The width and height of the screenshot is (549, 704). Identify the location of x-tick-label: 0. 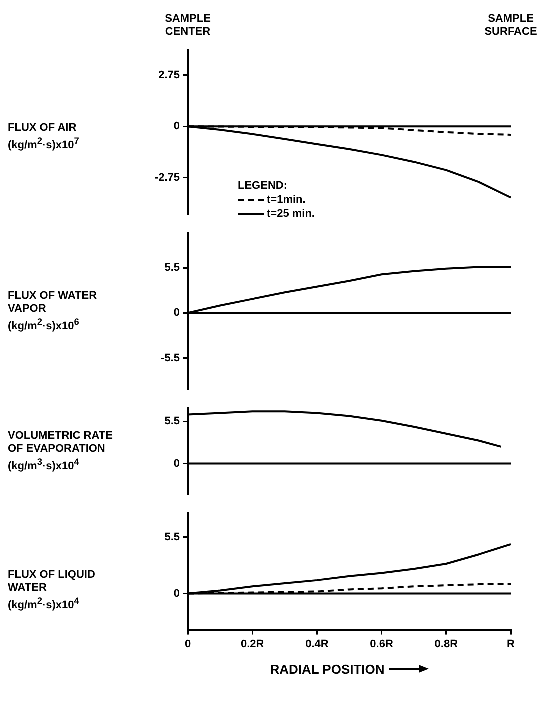
(188, 644).